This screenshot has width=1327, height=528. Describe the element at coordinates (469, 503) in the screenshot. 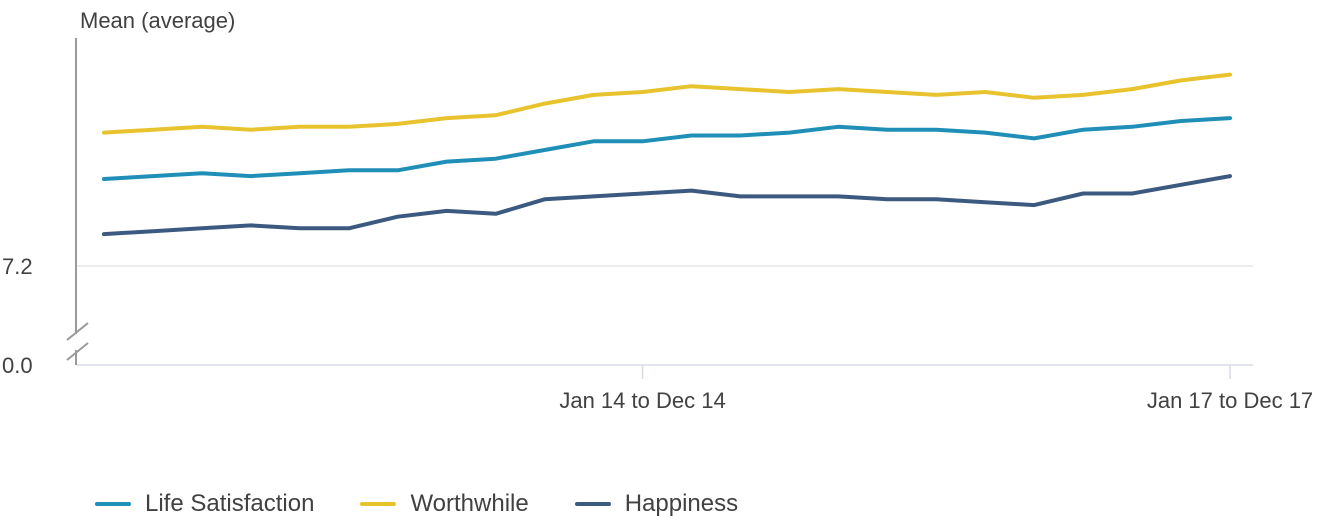

I see `legend-label: Worthwhile` at that location.